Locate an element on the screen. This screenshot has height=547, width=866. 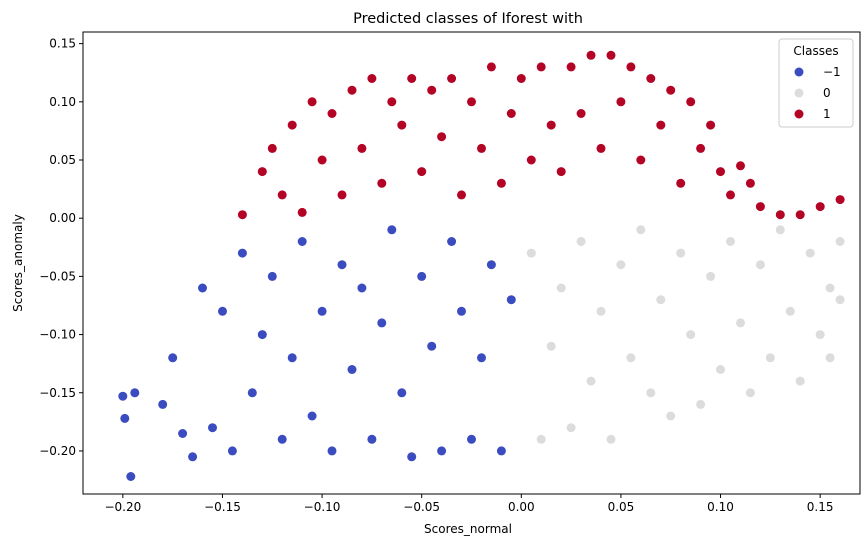
x-tick-label: 0.10 is located at coordinates (720, 507).